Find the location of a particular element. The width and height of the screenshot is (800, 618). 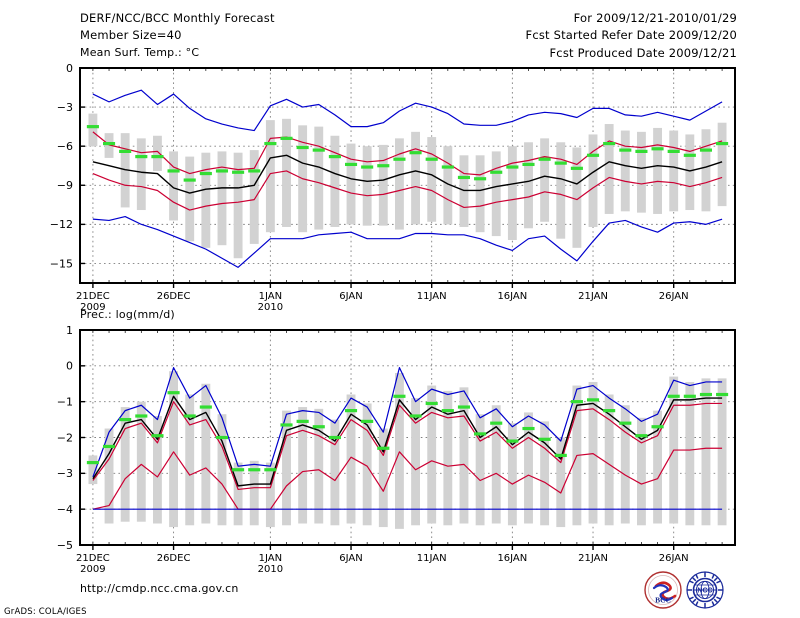

precipitation-ytick-label: −5 is located at coordinates (65, 545).